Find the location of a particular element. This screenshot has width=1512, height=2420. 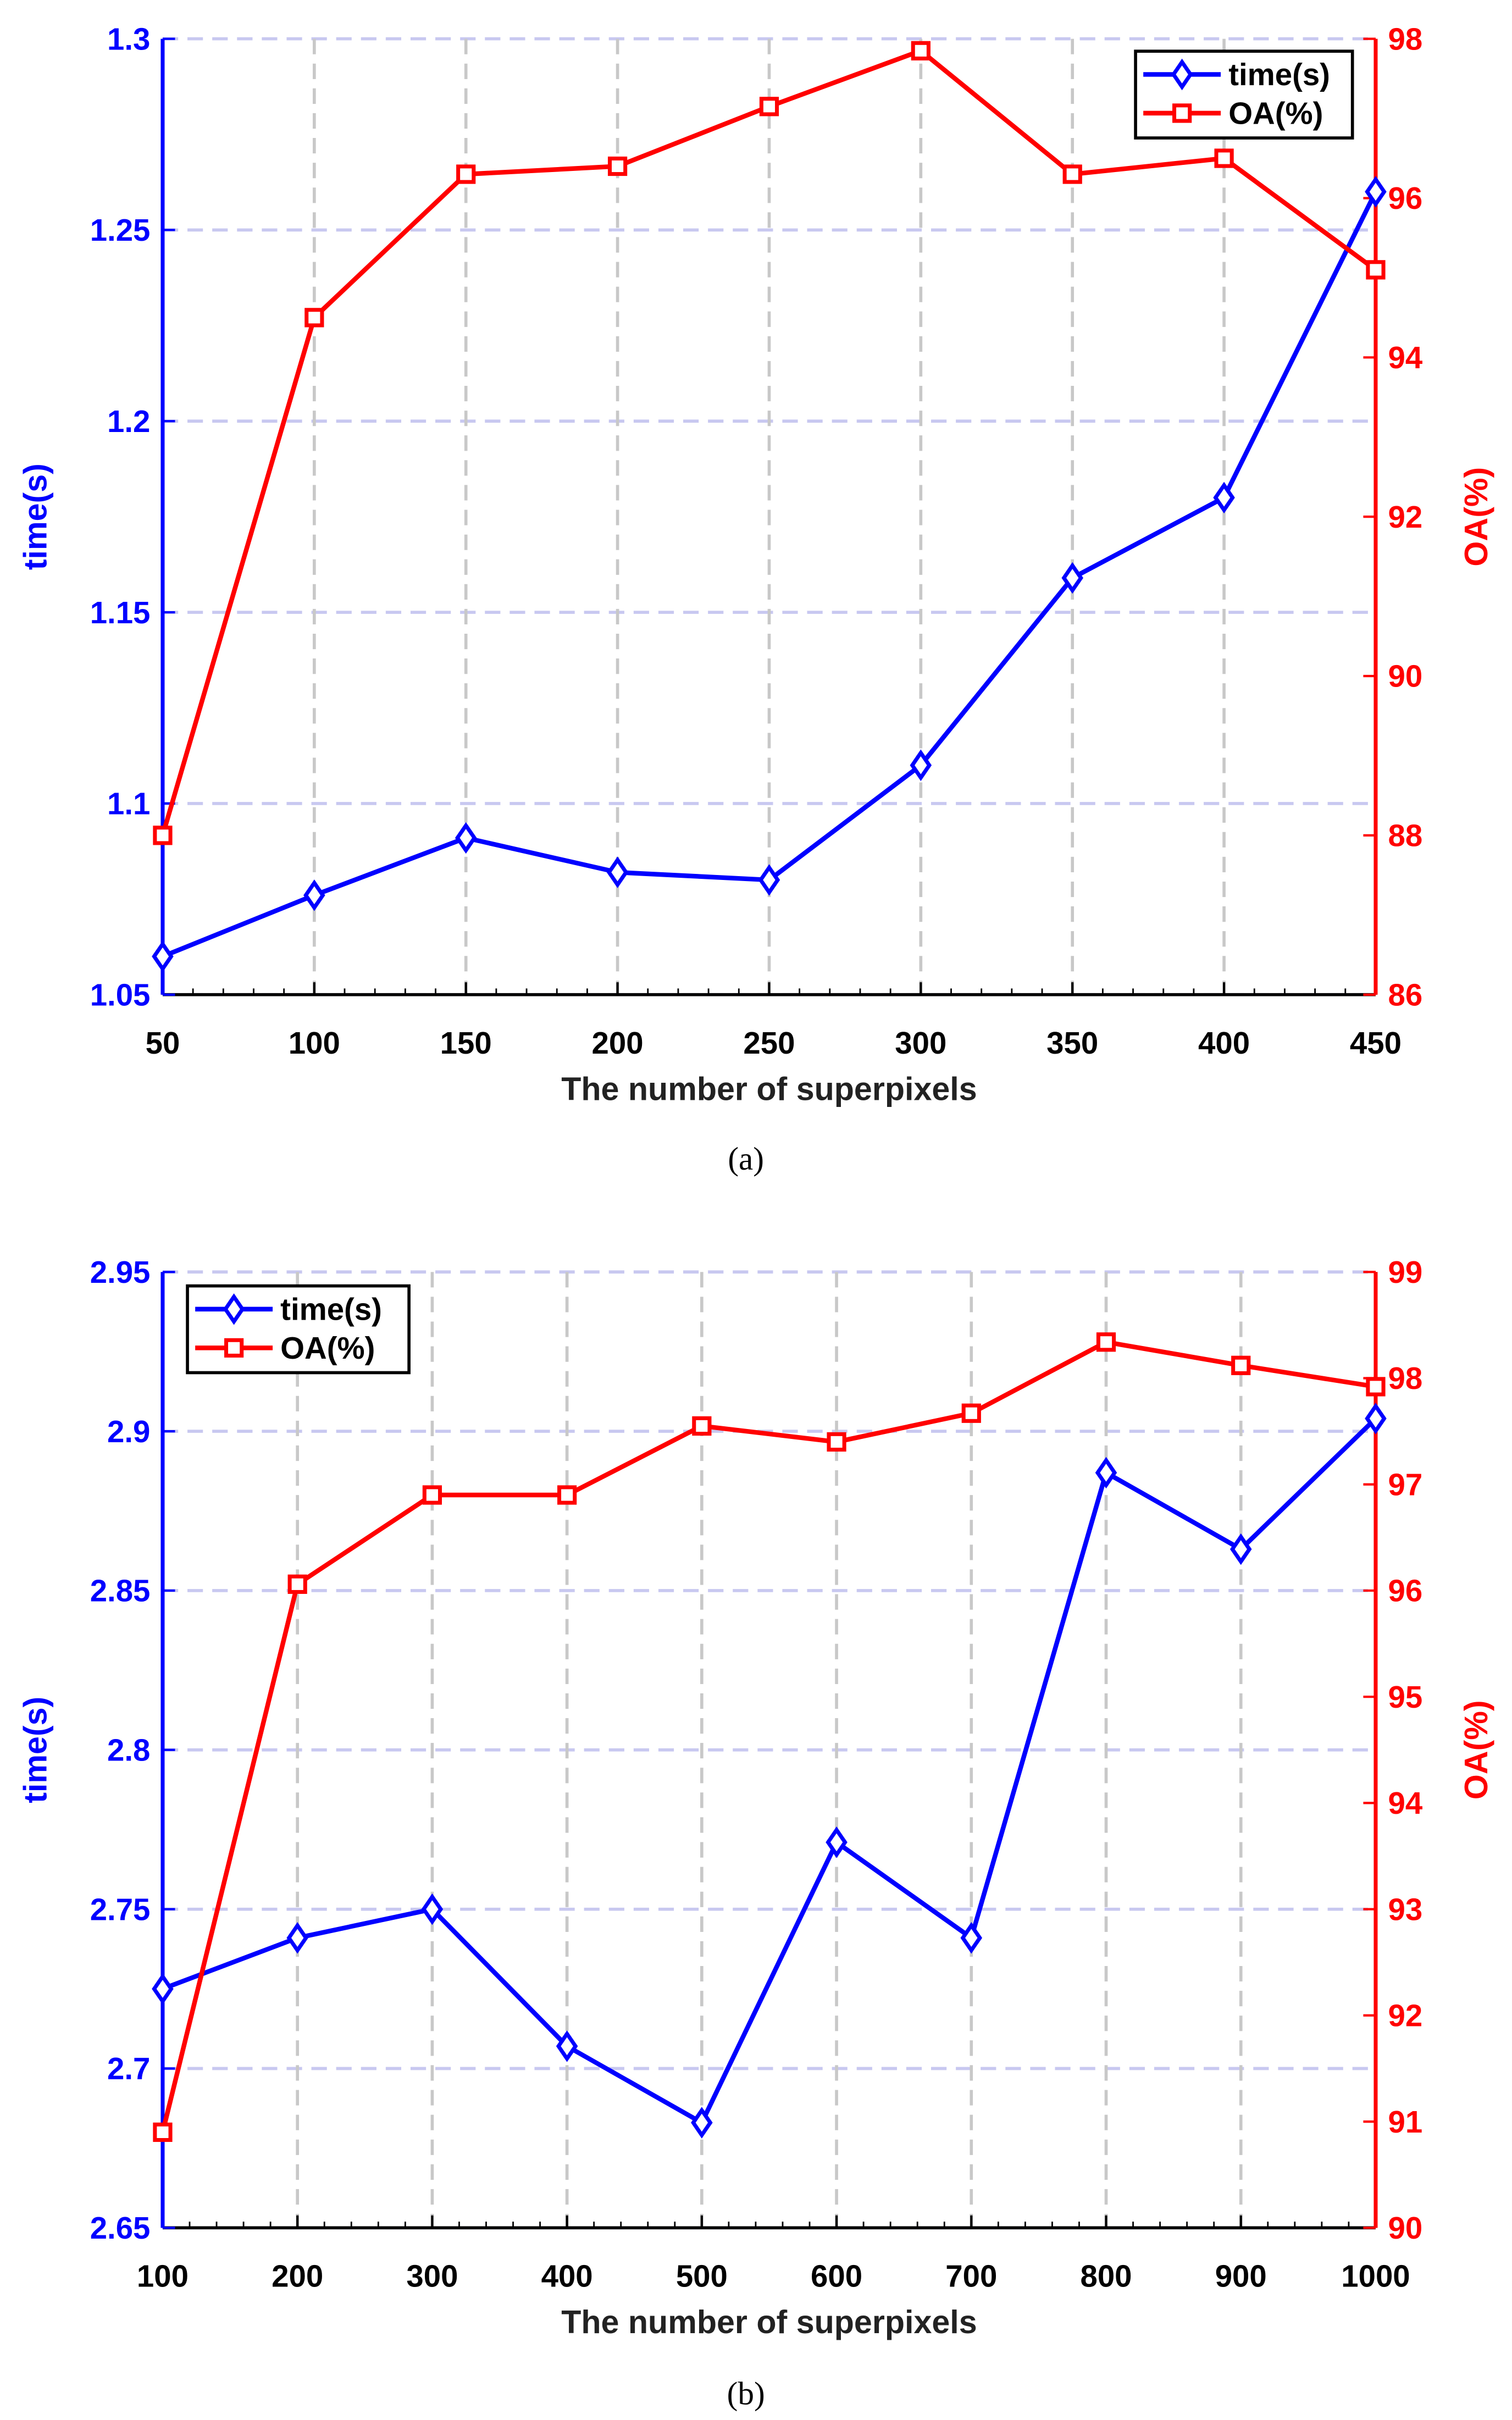

x-tick-label: 600 is located at coordinates (837, 2275).